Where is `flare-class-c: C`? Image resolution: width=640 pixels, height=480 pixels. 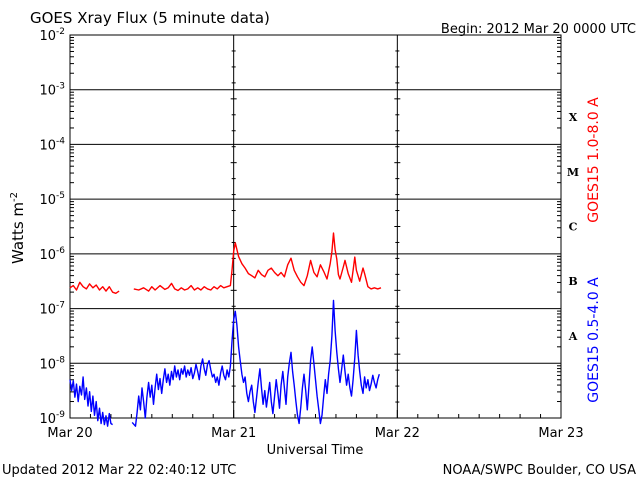
flare-class-c: C is located at coordinates (573, 227).